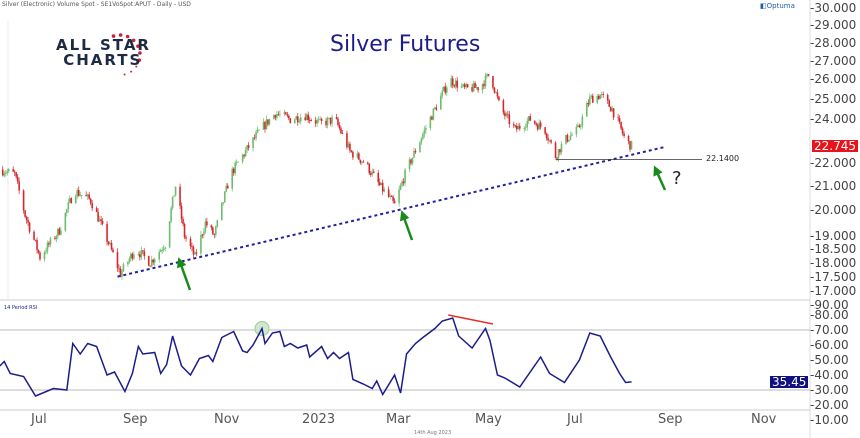 The image size is (860, 438). Describe the element at coordinates (670, 419) in the screenshot. I see `x-tick: Sep` at that location.